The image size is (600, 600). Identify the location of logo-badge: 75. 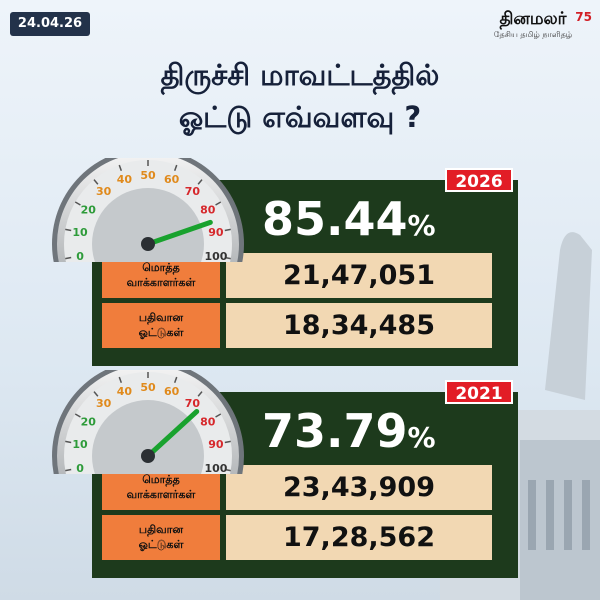
(583, 17).